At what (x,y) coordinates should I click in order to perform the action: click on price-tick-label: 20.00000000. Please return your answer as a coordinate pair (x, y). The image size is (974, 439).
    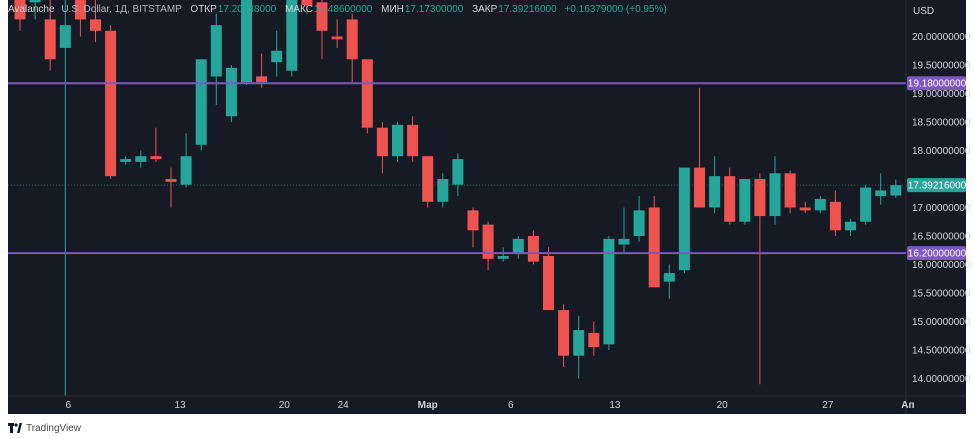
    Looking at the image, I should click on (941, 37).